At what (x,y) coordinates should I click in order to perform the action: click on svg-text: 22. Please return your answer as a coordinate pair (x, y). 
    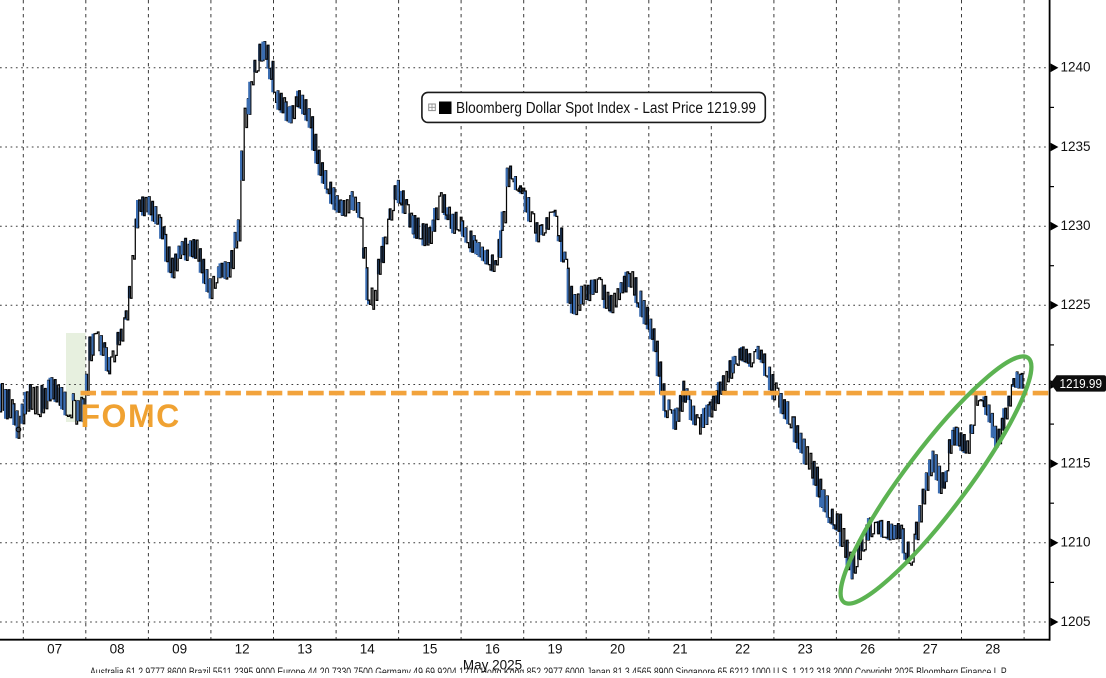
    Looking at the image, I should click on (742, 649).